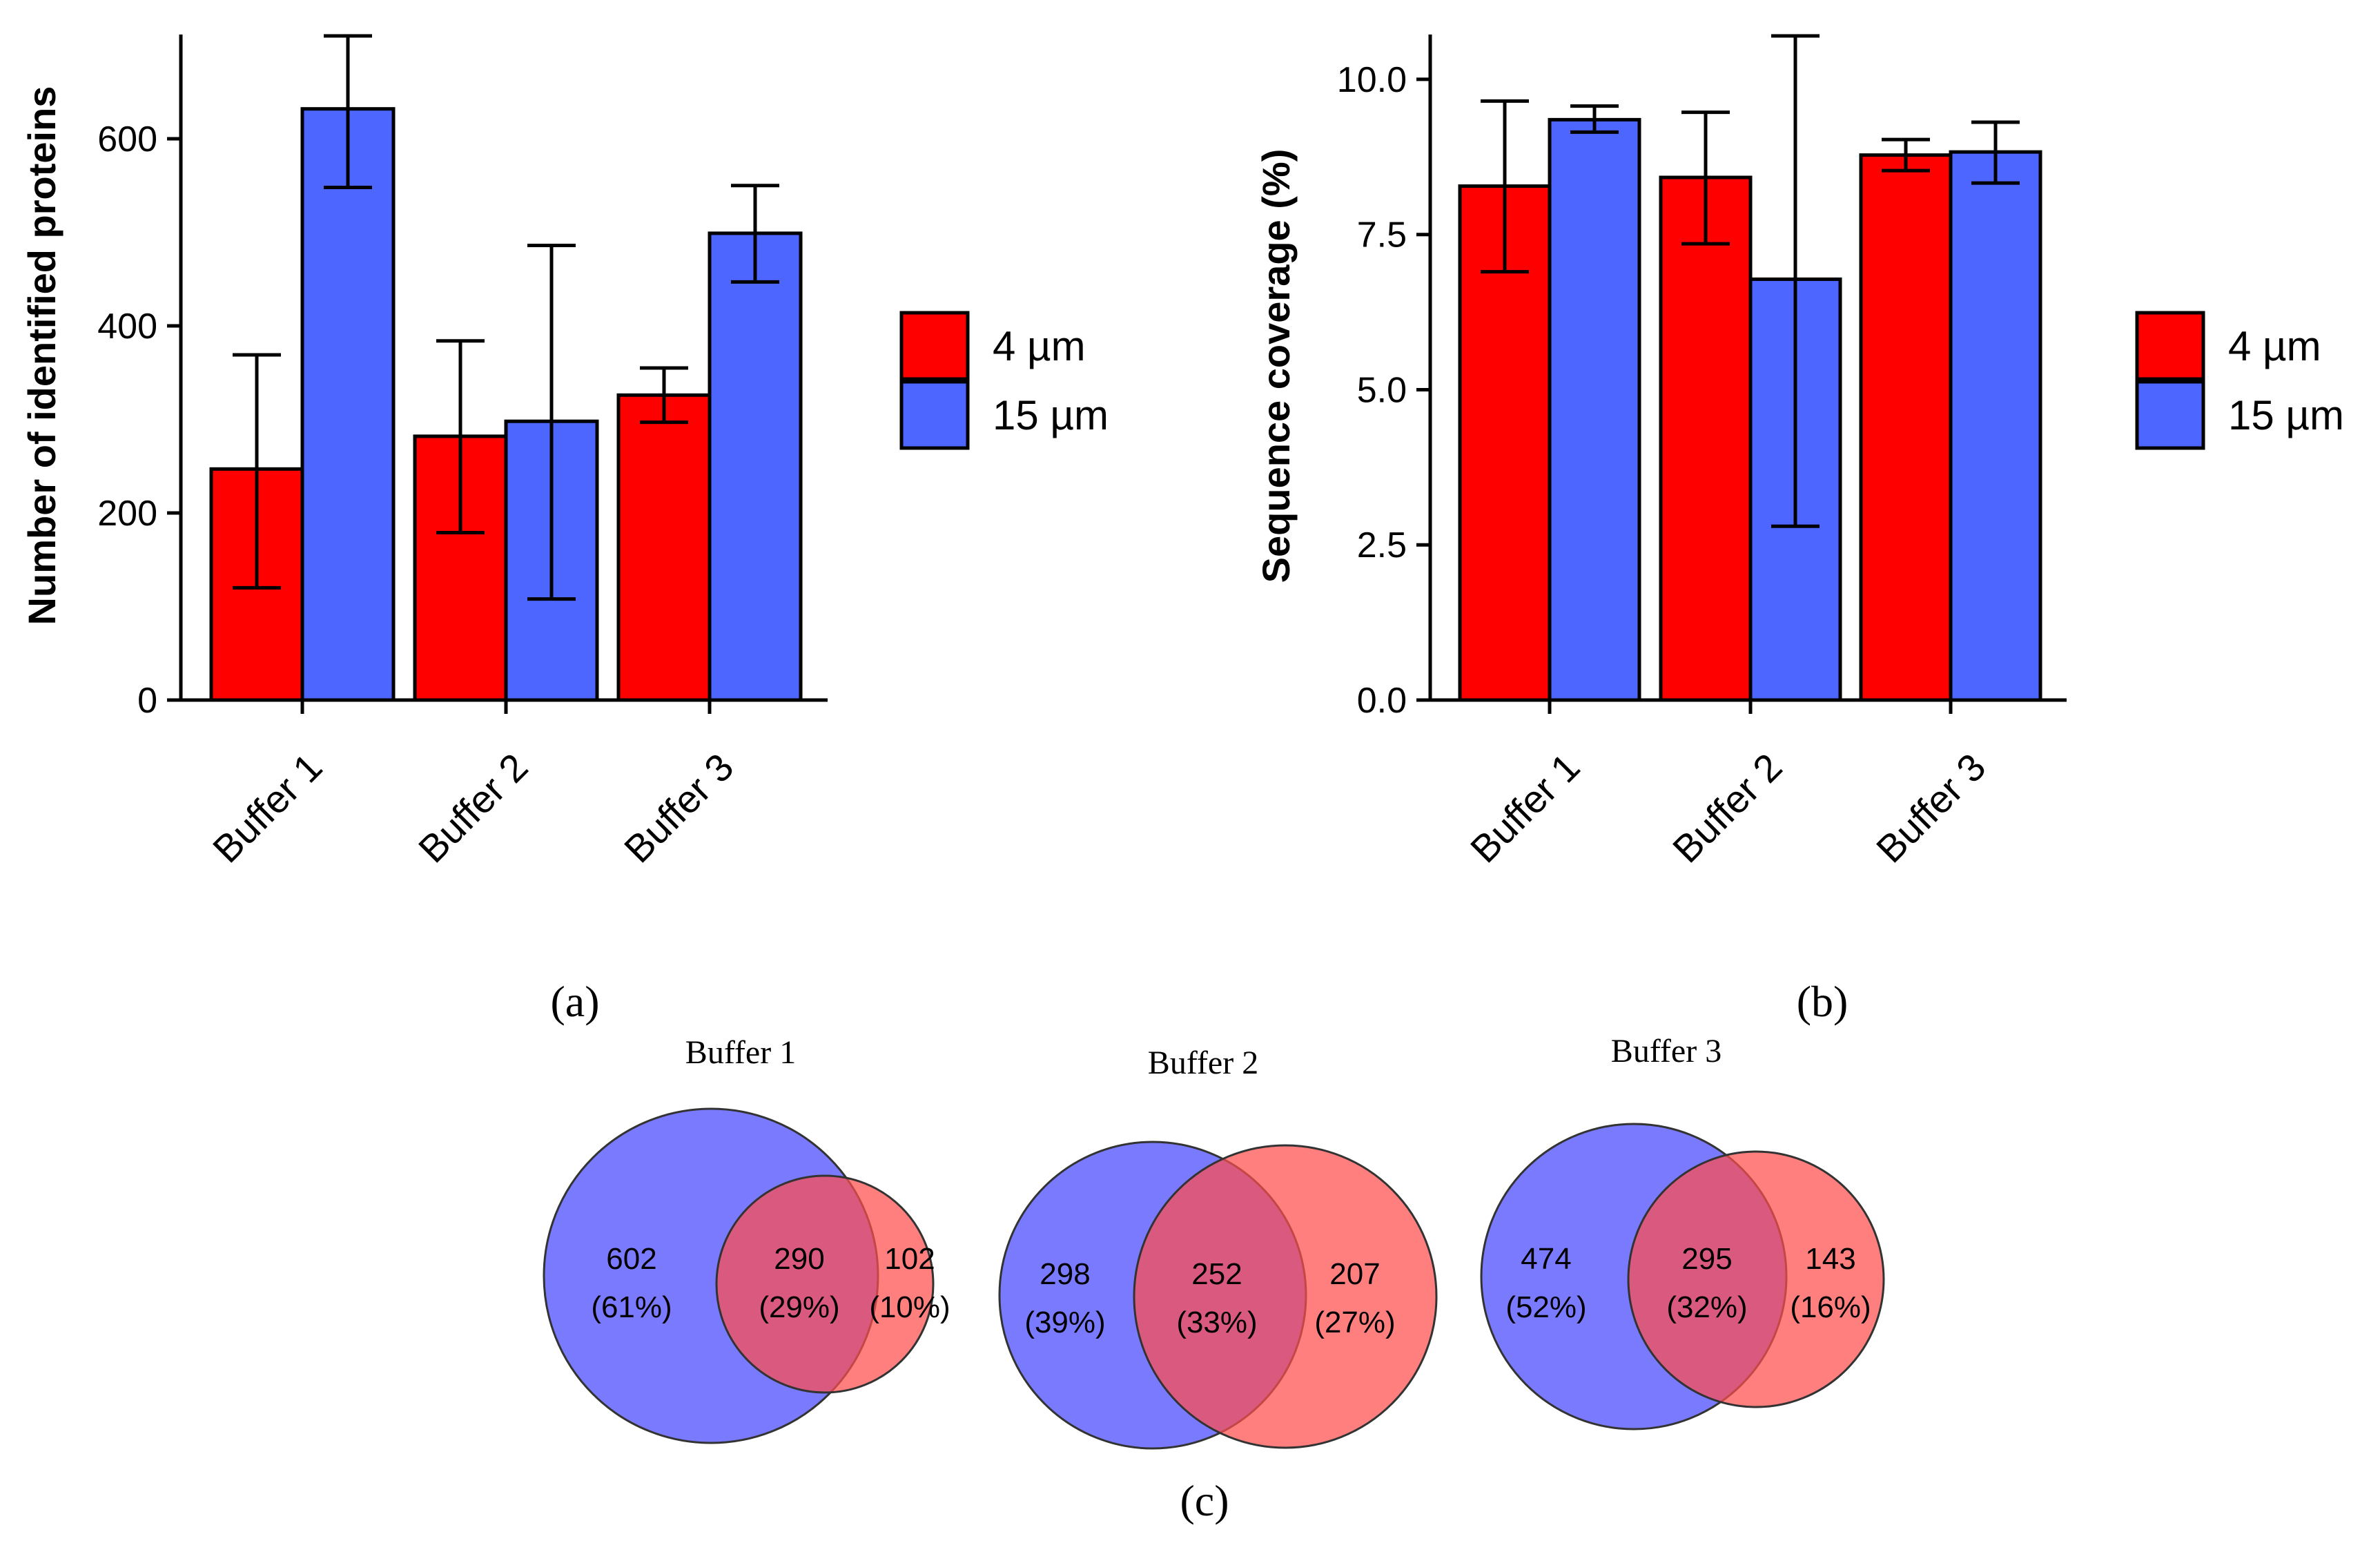  I want to click on venn-buffer-1: Buffer 1 602 (61%) 290 (29%) 102 (10%), so click(746, 1239).